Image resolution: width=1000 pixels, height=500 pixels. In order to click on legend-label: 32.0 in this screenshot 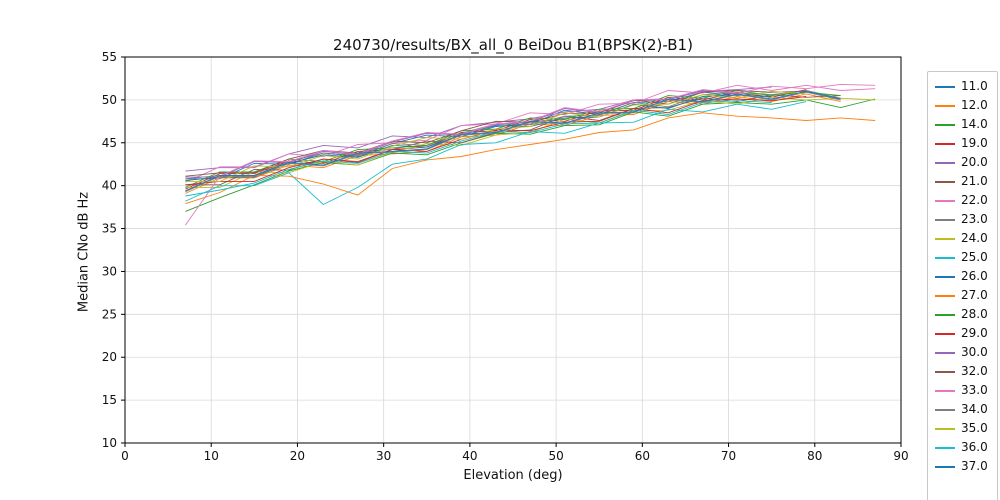, I will do `click(974, 371)`.